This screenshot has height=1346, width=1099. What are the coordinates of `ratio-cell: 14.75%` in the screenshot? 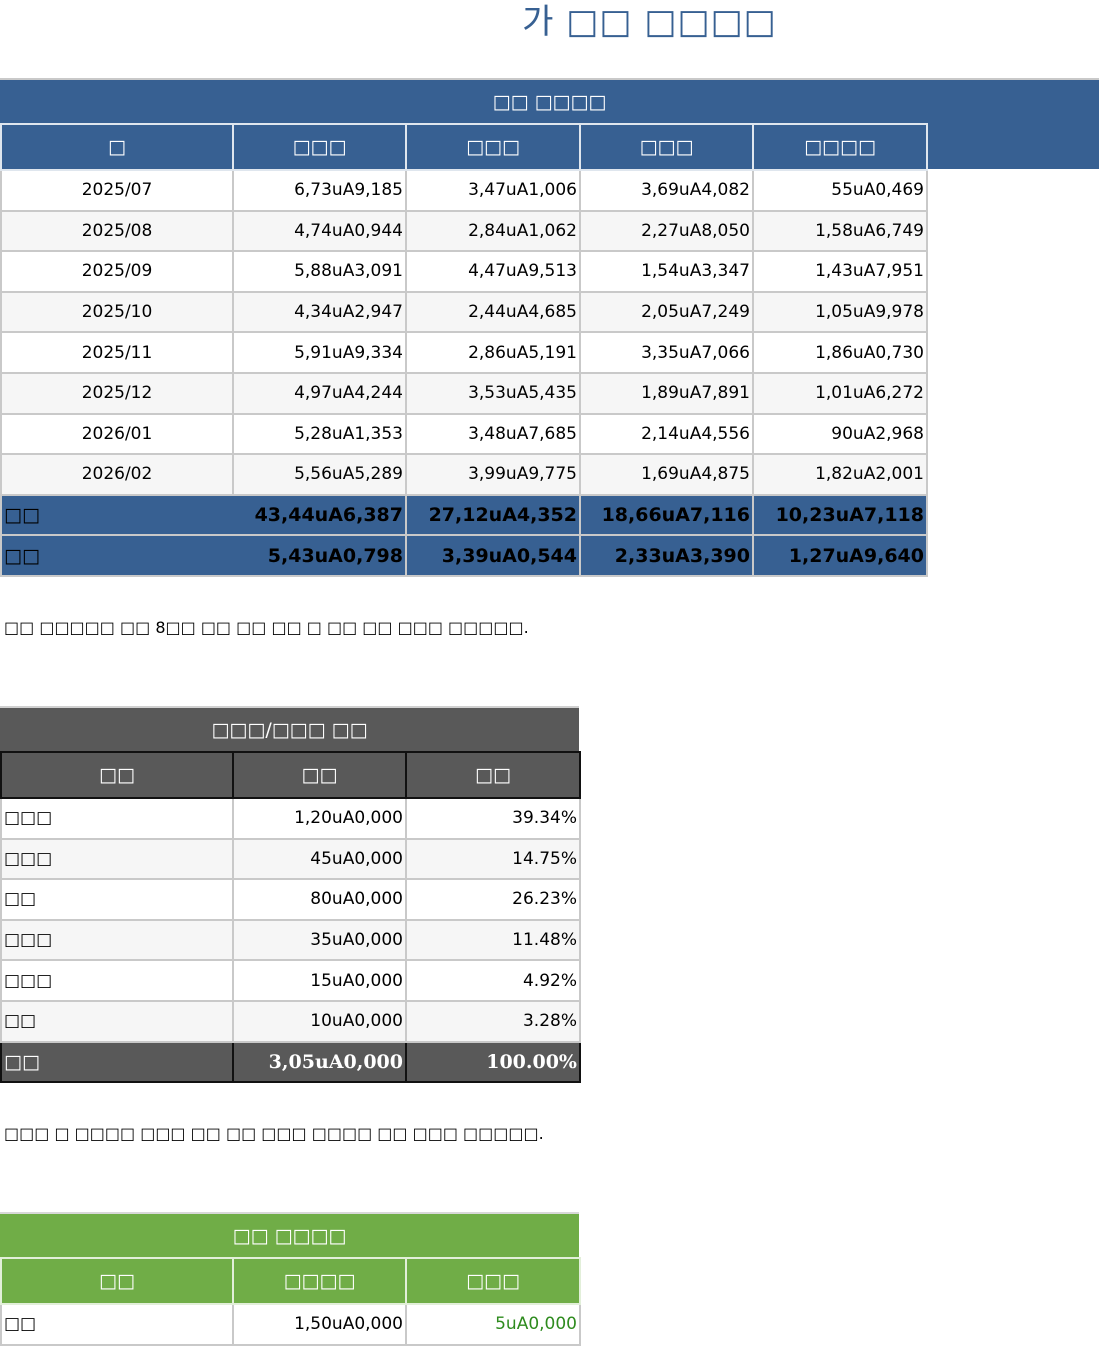 It's located at (493, 859).